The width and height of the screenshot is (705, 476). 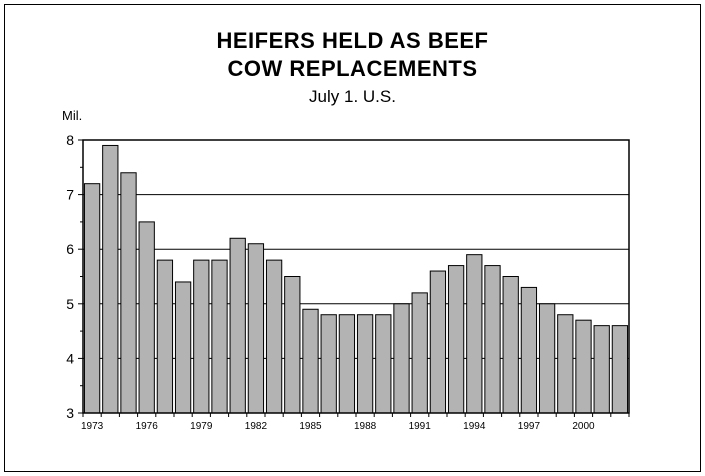 What do you see at coordinates (92, 426) in the screenshot?
I see `x-tick-label: 1973` at bounding box center [92, 426].